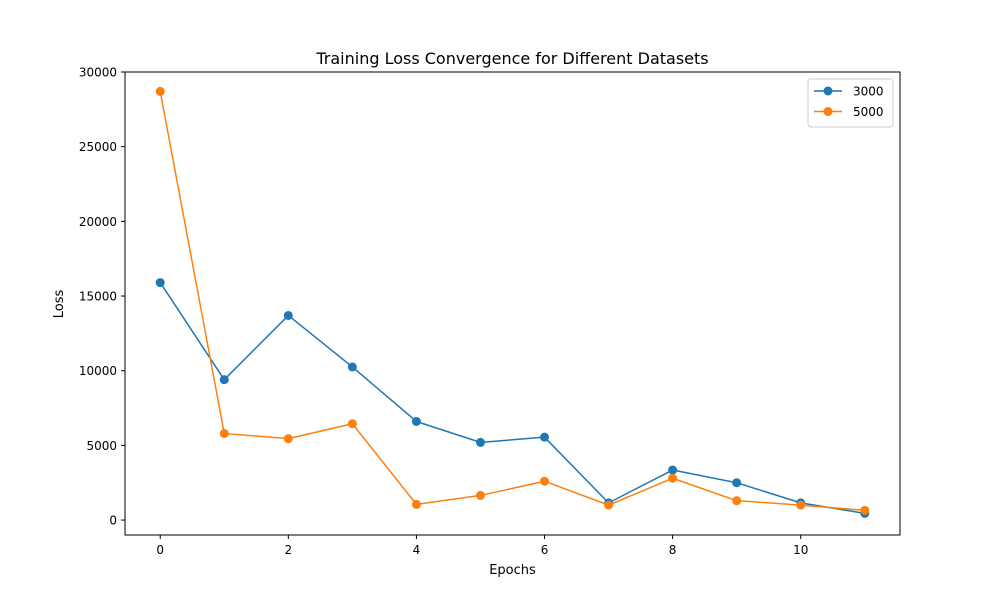 The image size is (1000, 604). What do you see at coordinates (417, 550) in the screenshot?
I see `x-tick-label: 4` at bounding box center [417, 550].